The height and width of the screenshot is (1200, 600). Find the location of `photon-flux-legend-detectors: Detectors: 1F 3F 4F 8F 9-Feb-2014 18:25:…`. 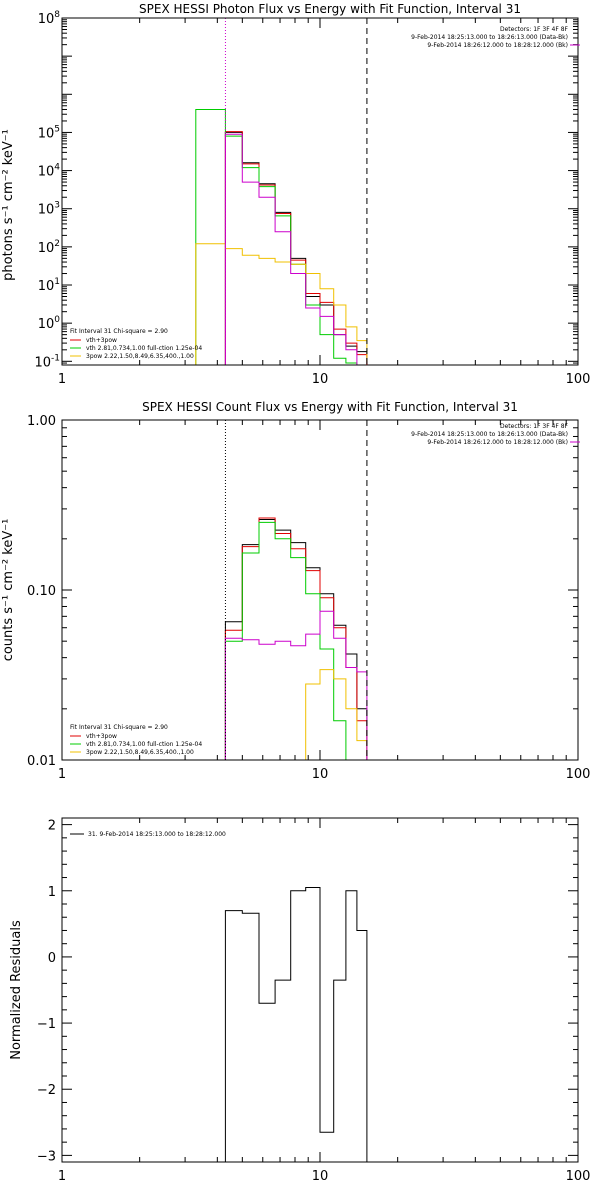

photon-flux-legend-detectors: Detectors: 1F 3F 4F 8F 9-Feb-2014 18:25:… is located at coordinates (495, 37).